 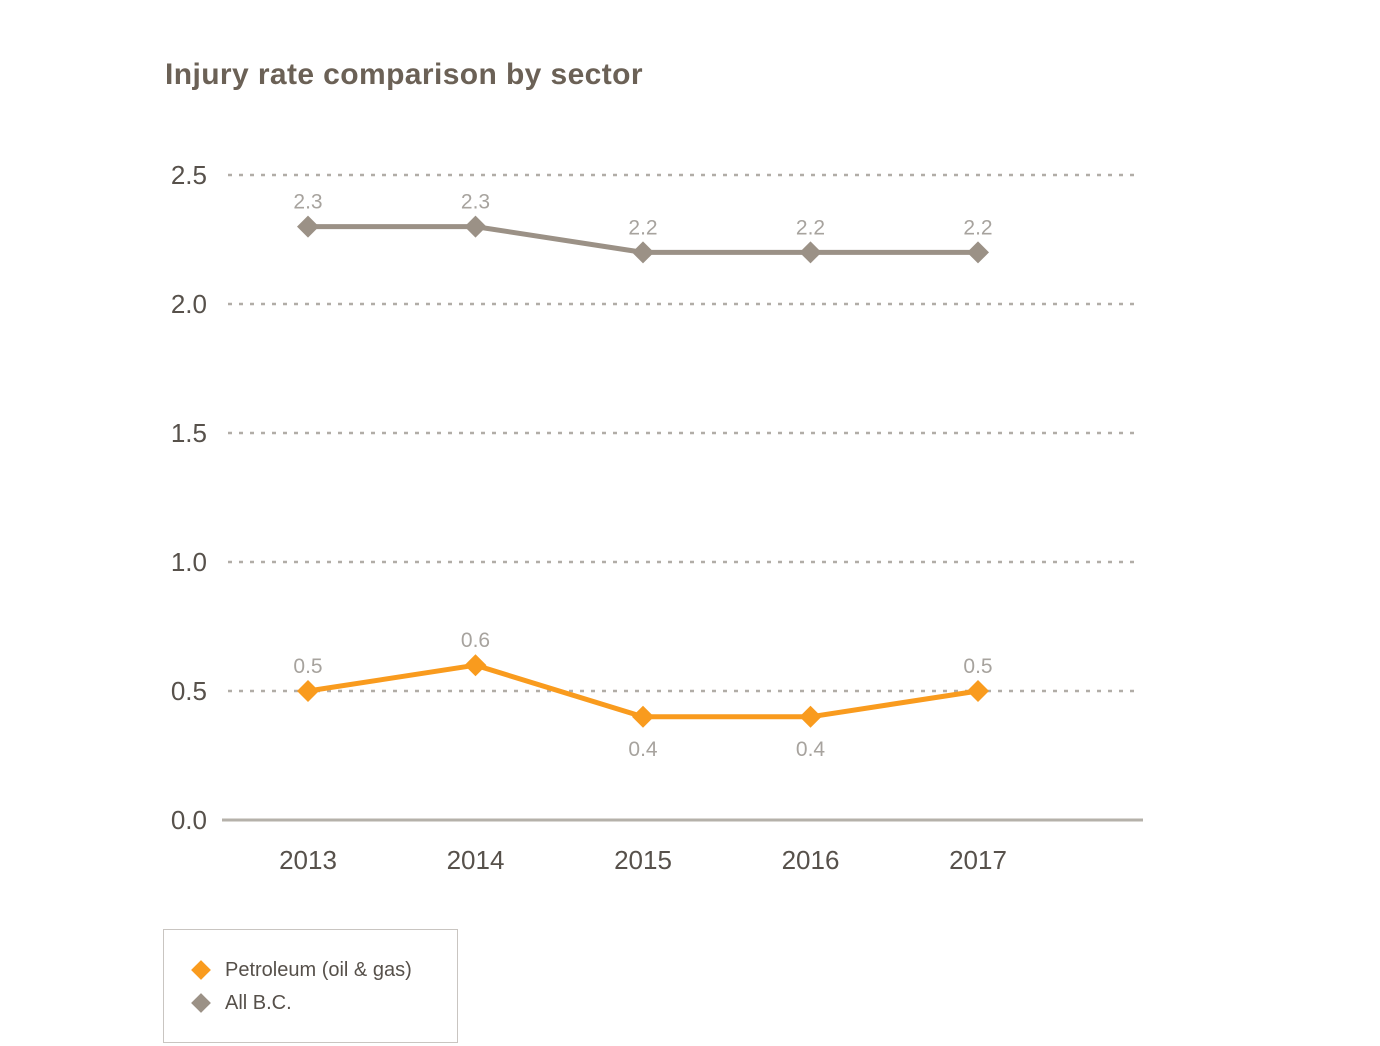 I want to click on x-tick-label: 2016, so click(x=811, y=860).